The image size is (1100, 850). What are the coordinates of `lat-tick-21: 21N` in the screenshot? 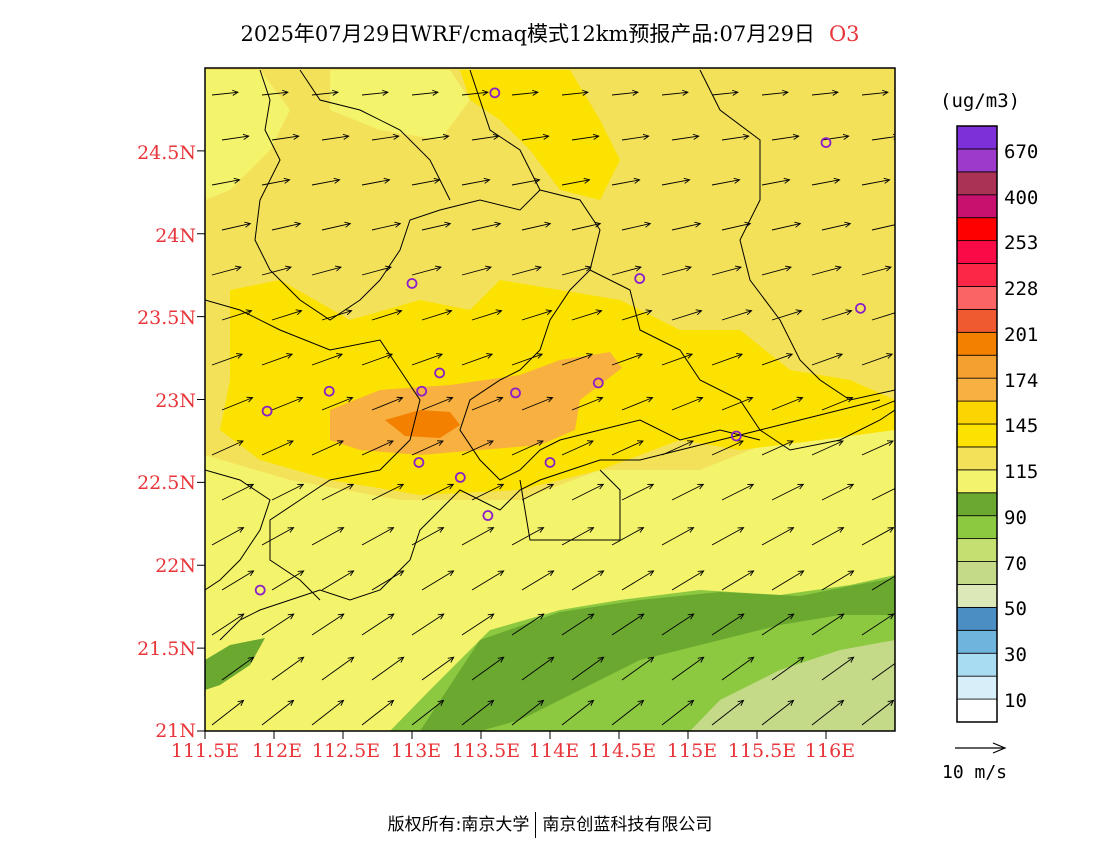 It's located at (175, 731).